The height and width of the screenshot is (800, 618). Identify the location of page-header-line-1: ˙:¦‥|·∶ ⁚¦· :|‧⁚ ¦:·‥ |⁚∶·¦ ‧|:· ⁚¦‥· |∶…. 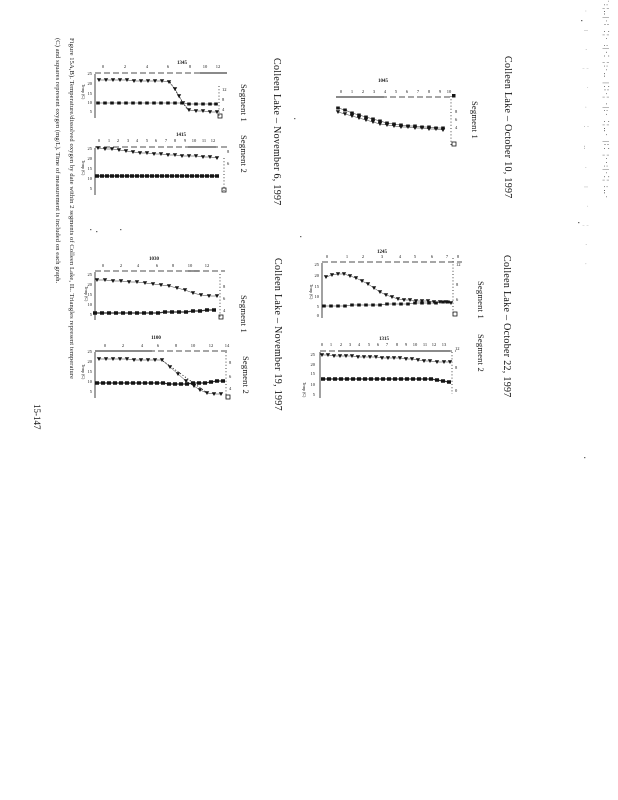
(606, 100).